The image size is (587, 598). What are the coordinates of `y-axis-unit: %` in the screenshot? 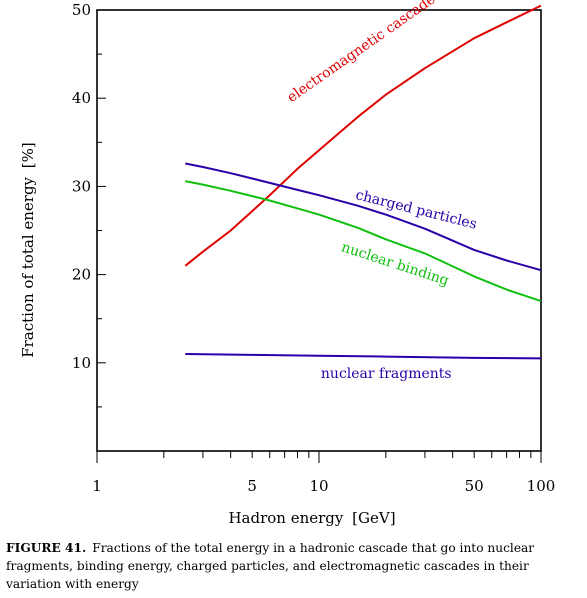 It's located at (28, 155).